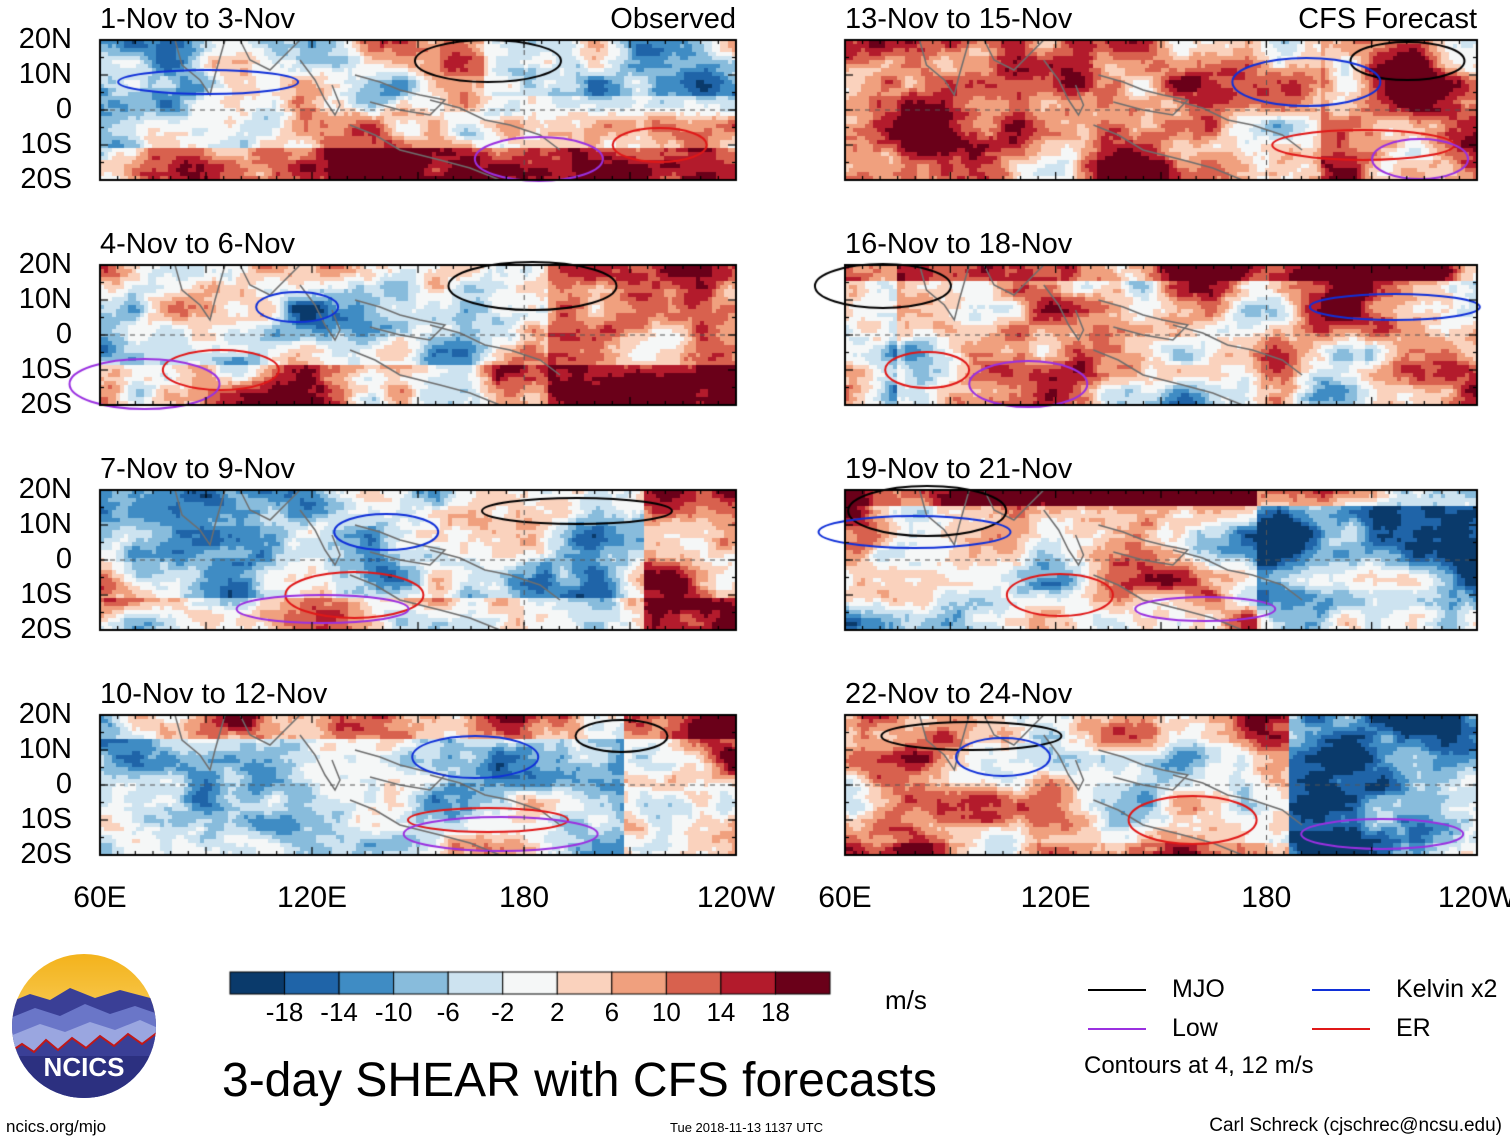  What do you see at coordinates (673, 19) in the screenshot?
I see `observed-label: Observed` at bounding box center [673, 19].